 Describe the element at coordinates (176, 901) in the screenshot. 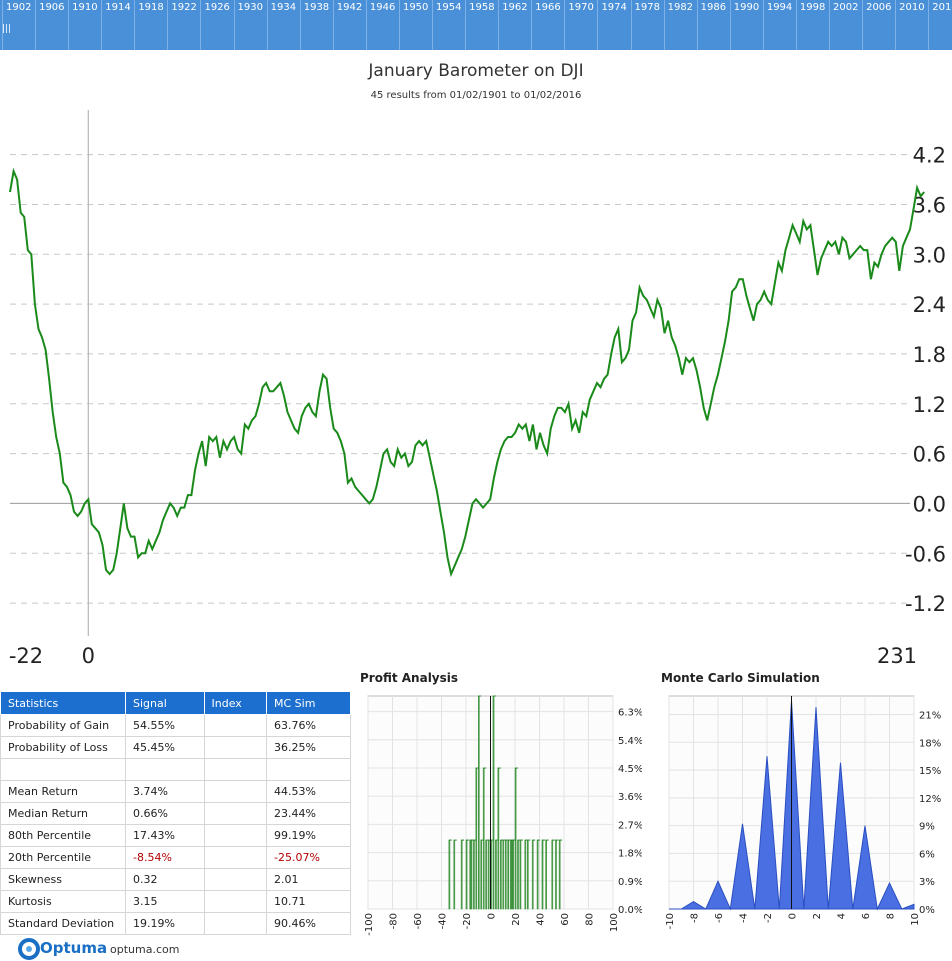

I see `table-row: Kurtosis 3.15 10.71` at that location.